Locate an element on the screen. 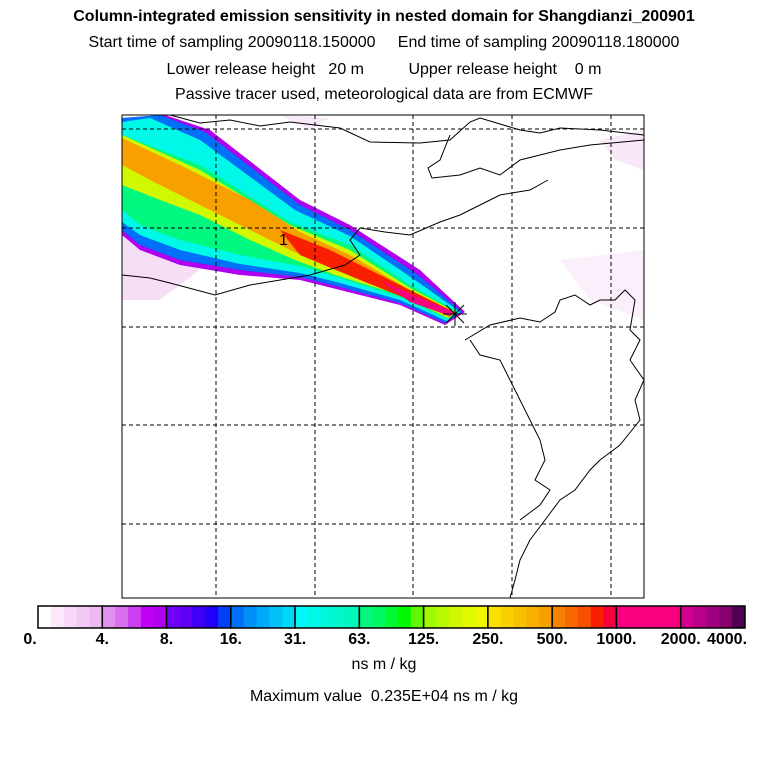 This screenshot has height=768, width=768. colorbar is located at coordinates (391, 617).